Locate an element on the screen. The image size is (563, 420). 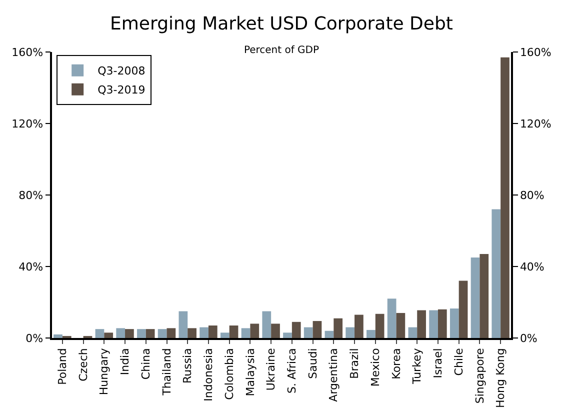
legend-label: Q3-2019 is located at coordinates (122, 90).